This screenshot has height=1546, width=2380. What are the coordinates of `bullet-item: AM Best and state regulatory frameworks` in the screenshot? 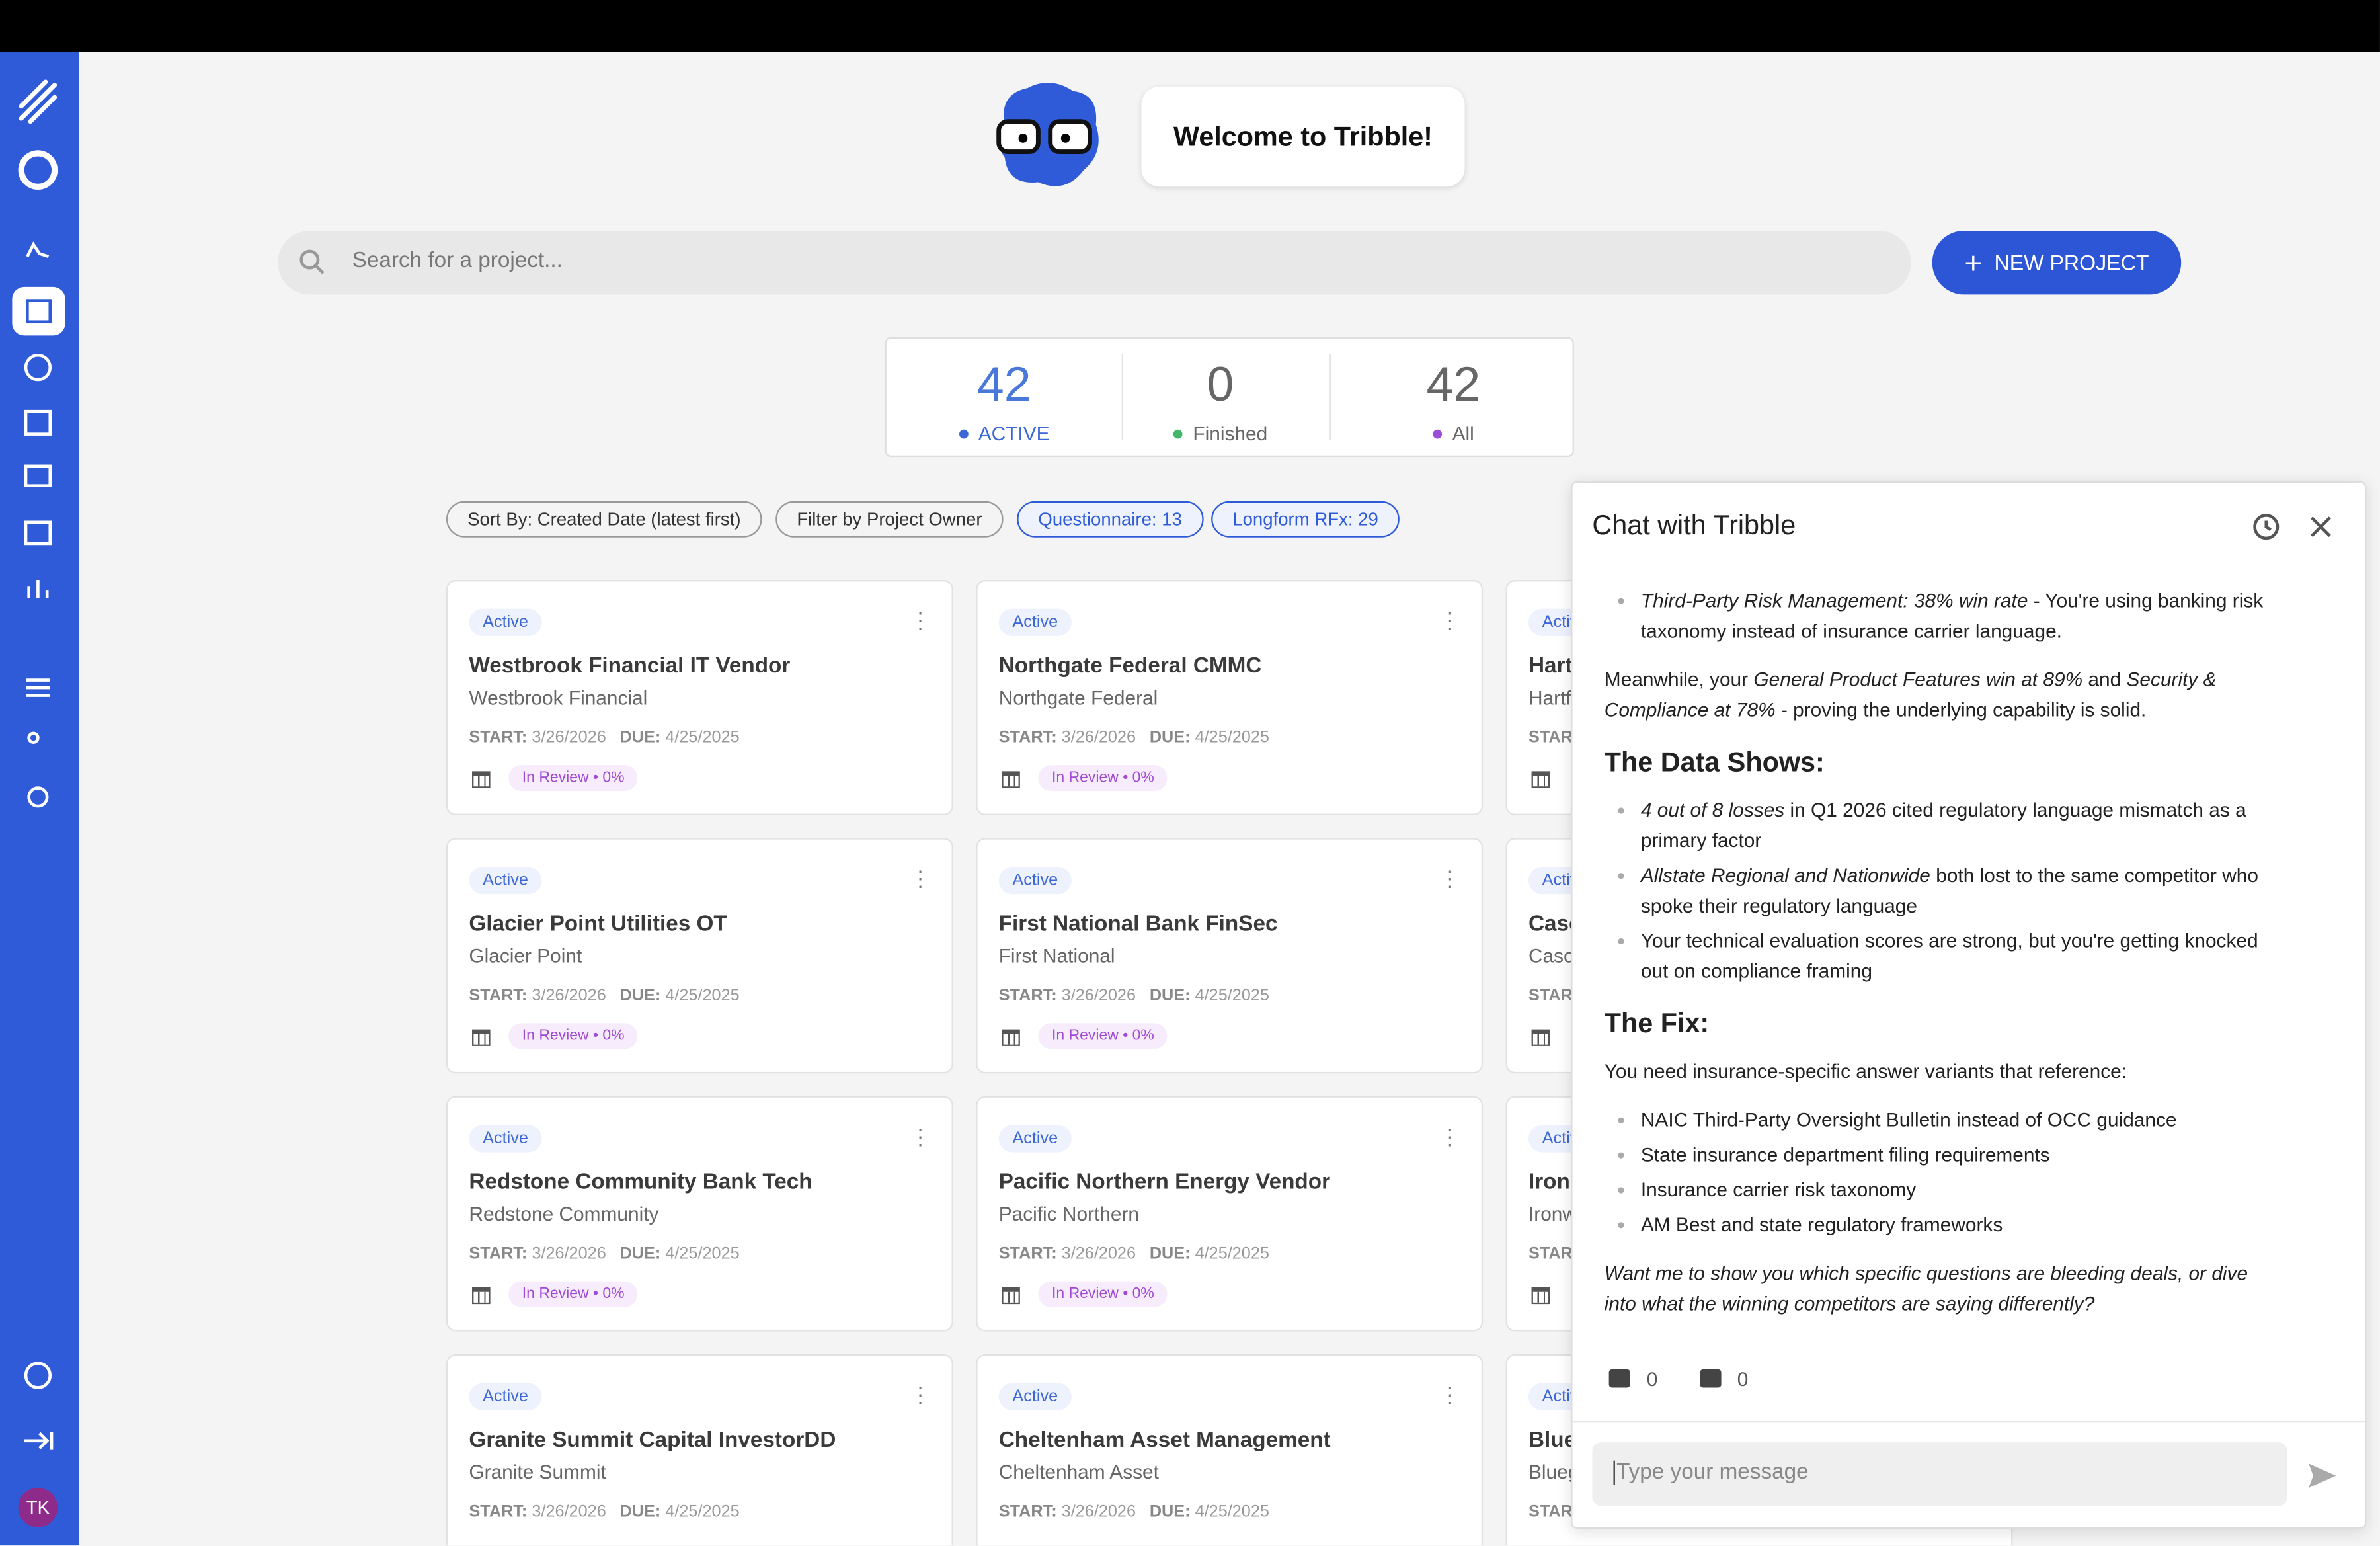 It's located at (1953, 1225).